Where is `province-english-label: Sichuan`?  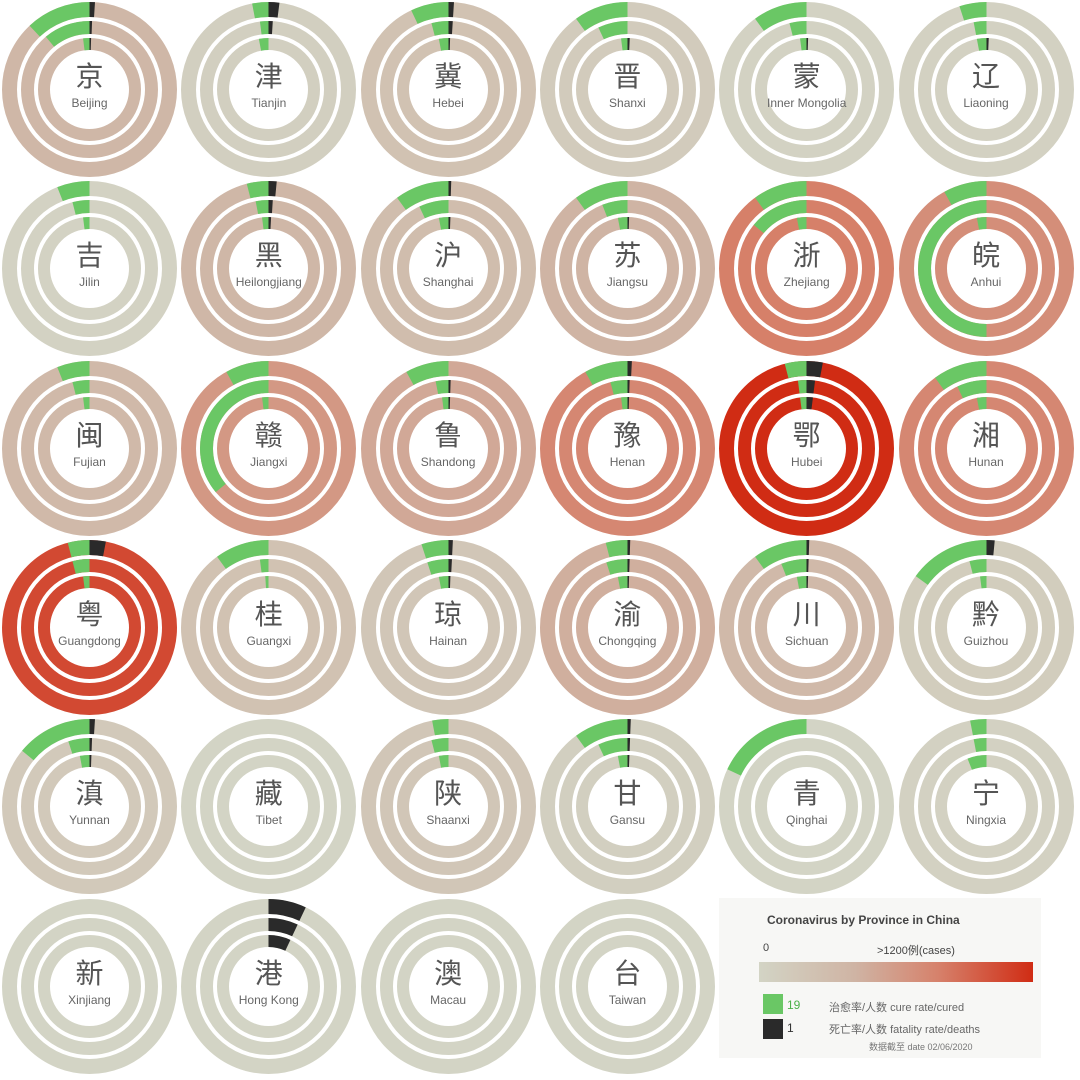
province-english-label: Sichuan is located at coordinates (807, 640).